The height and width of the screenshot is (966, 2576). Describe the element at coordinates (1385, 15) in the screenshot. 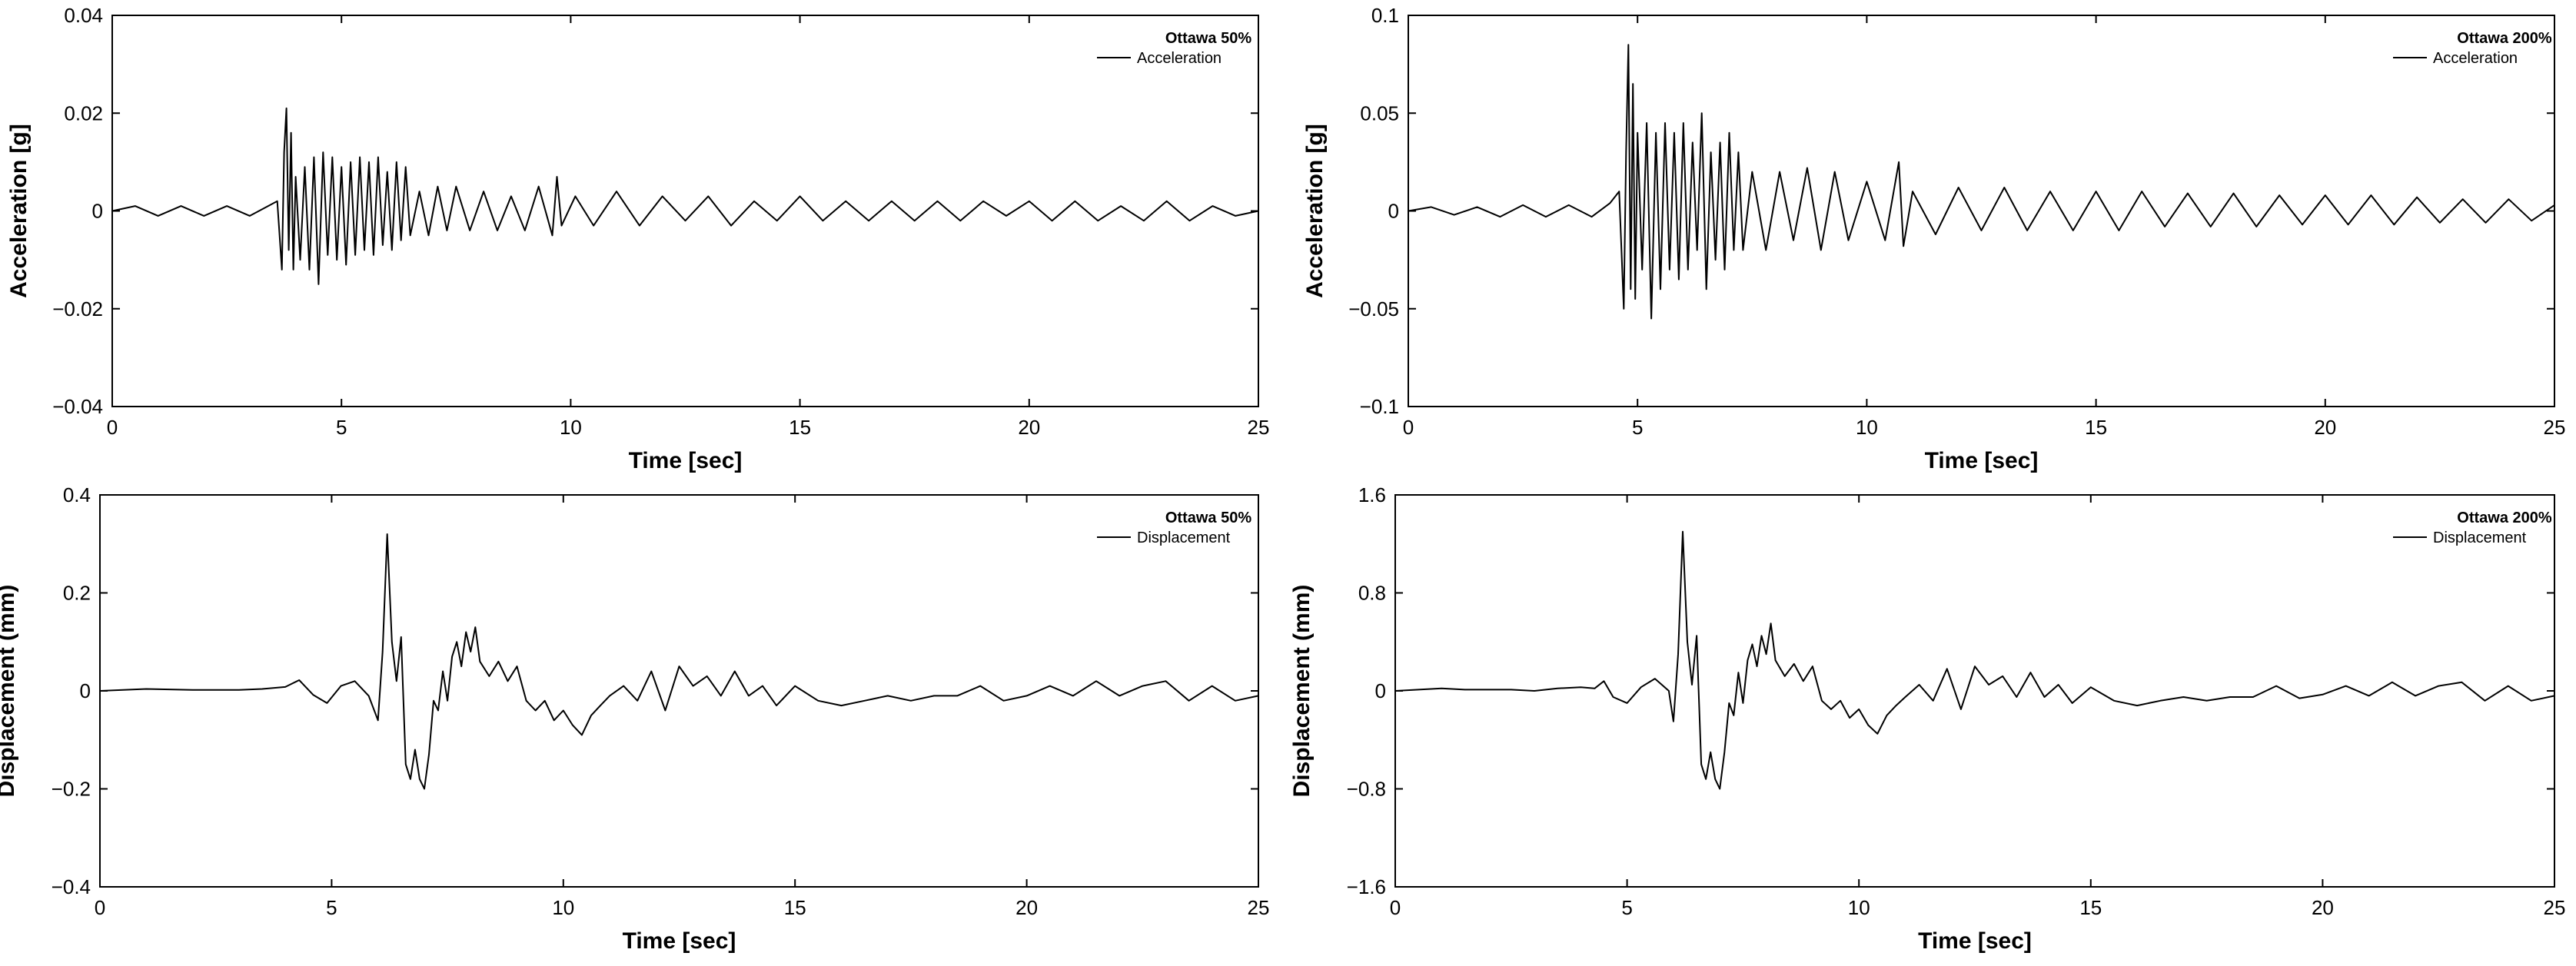

I see `y-tick-label: 0.1` at that location.